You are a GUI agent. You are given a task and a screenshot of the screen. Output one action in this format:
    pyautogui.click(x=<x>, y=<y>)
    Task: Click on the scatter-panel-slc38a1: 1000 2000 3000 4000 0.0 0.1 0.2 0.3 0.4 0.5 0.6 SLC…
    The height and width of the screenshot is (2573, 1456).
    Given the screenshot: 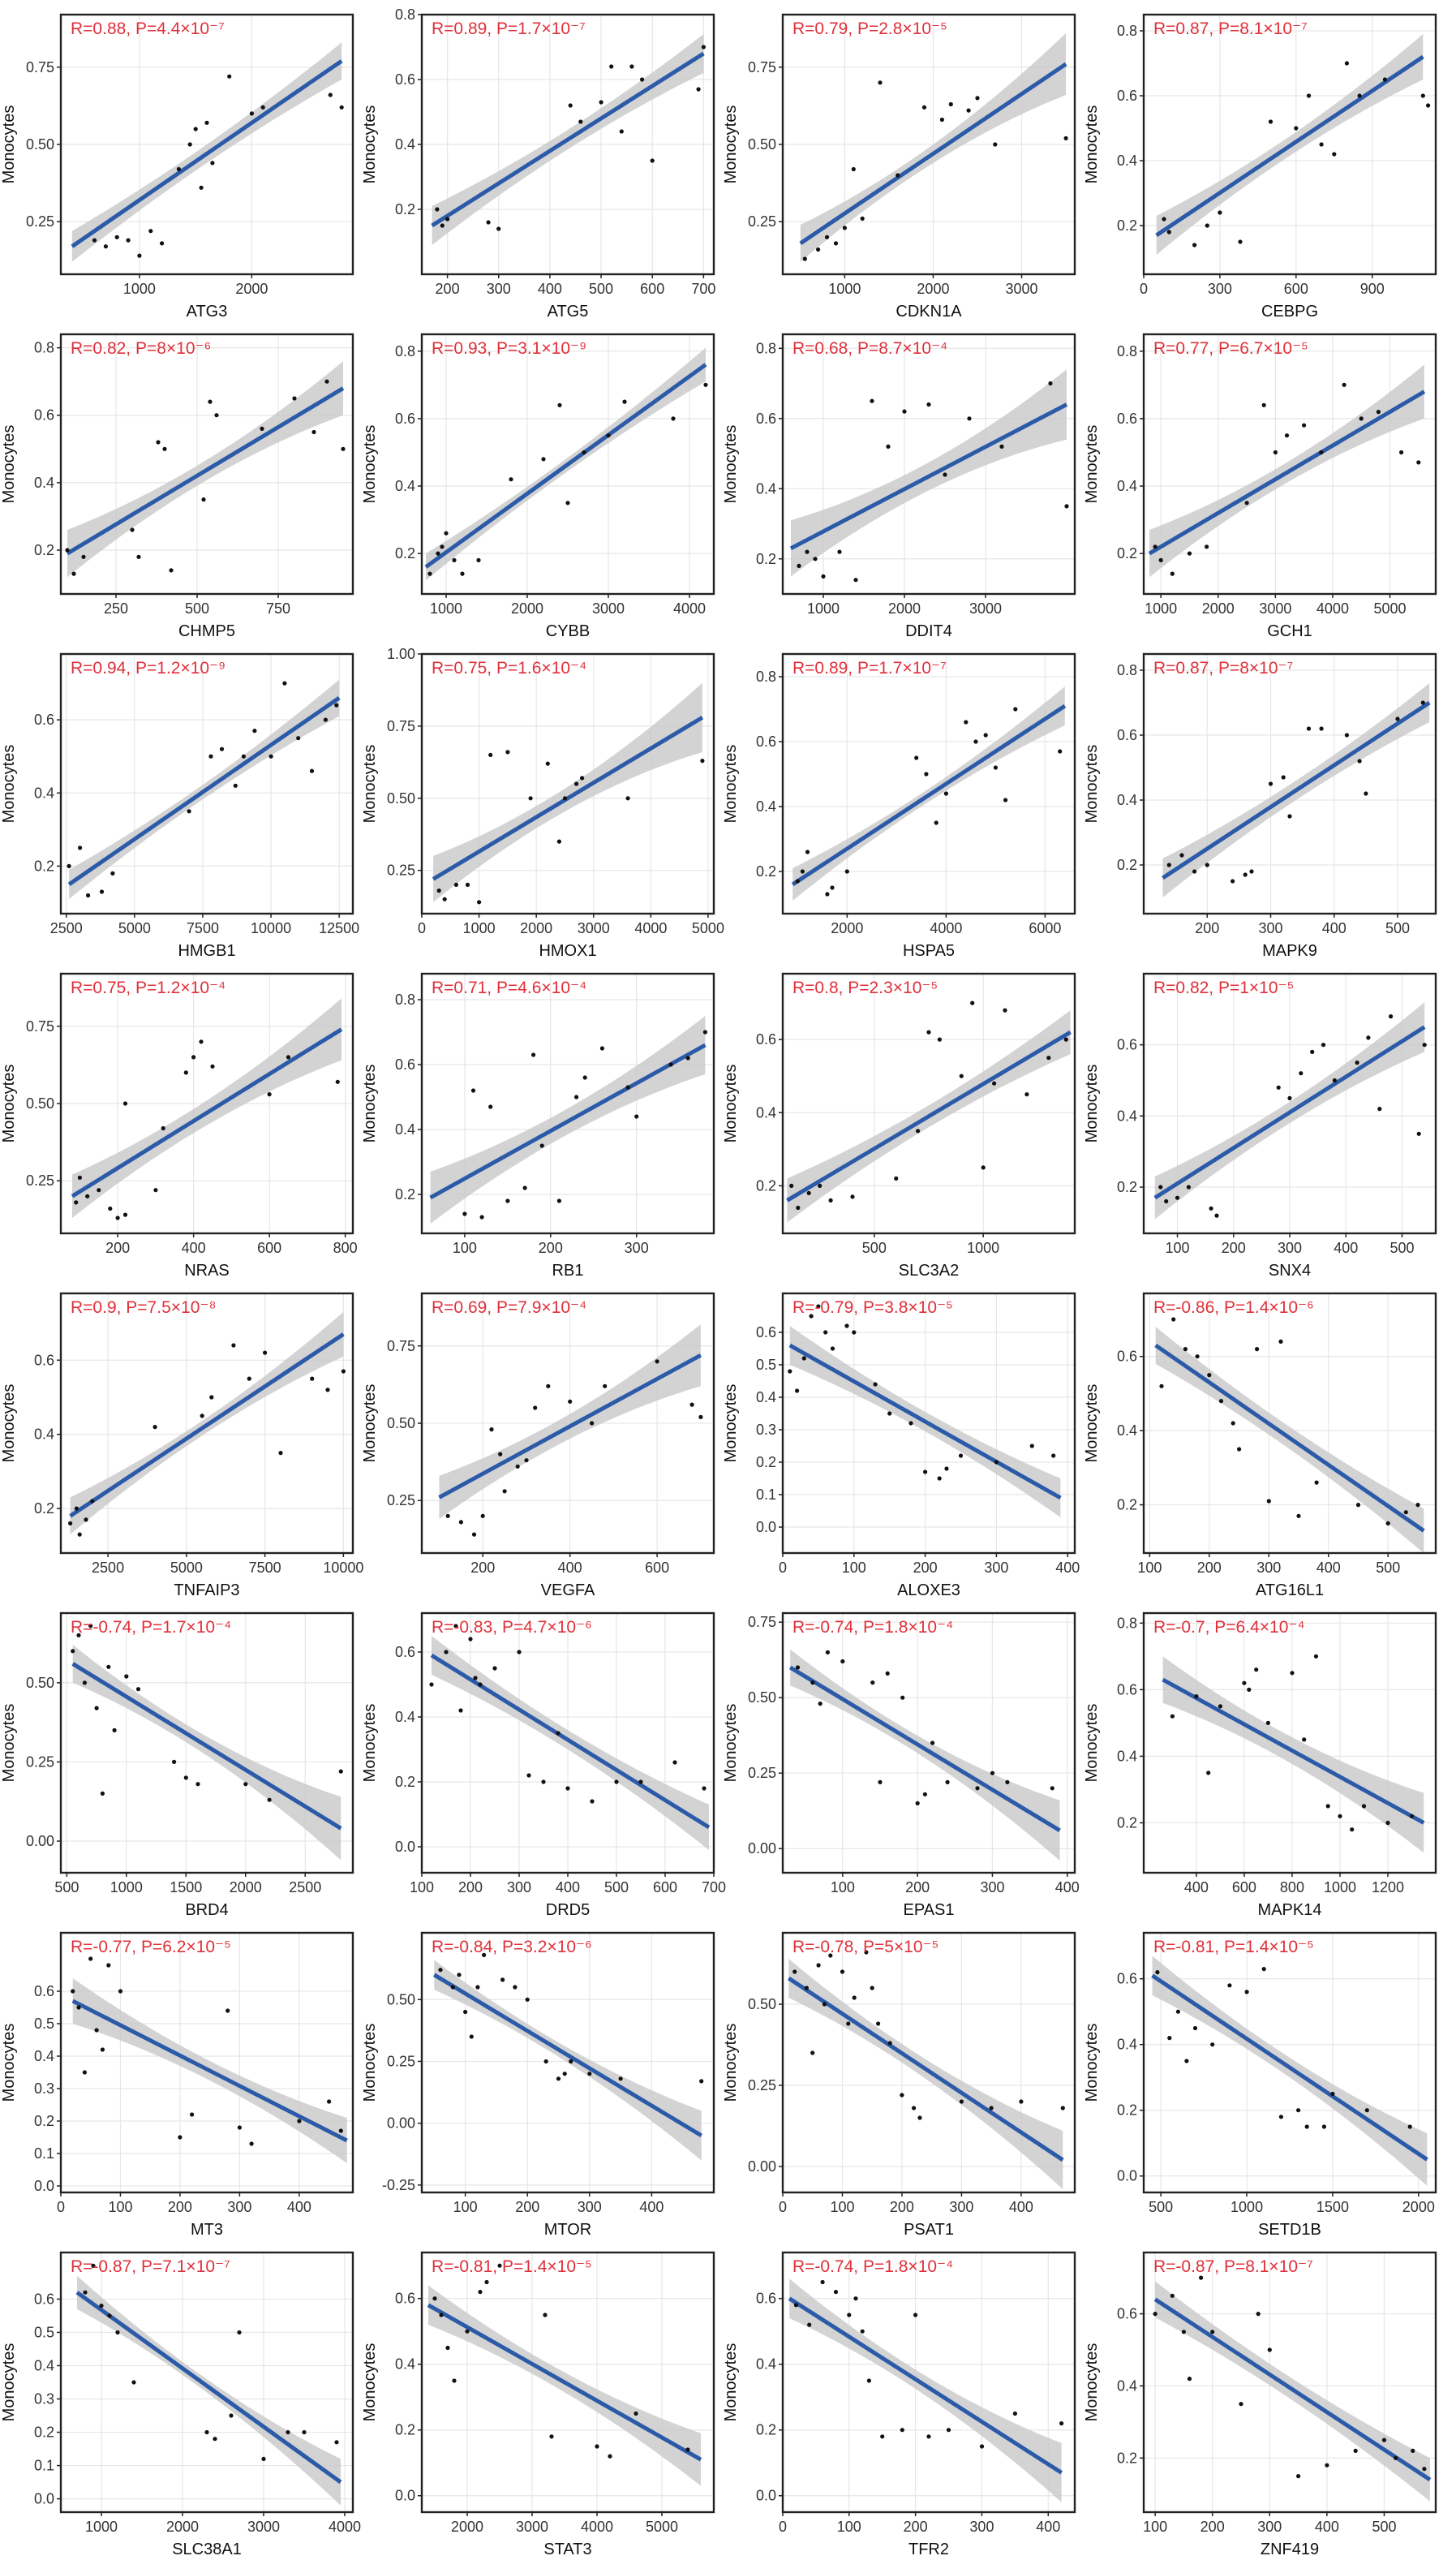 What is the action you would take?
    pyautogui.click(x=181, y=2404)
    